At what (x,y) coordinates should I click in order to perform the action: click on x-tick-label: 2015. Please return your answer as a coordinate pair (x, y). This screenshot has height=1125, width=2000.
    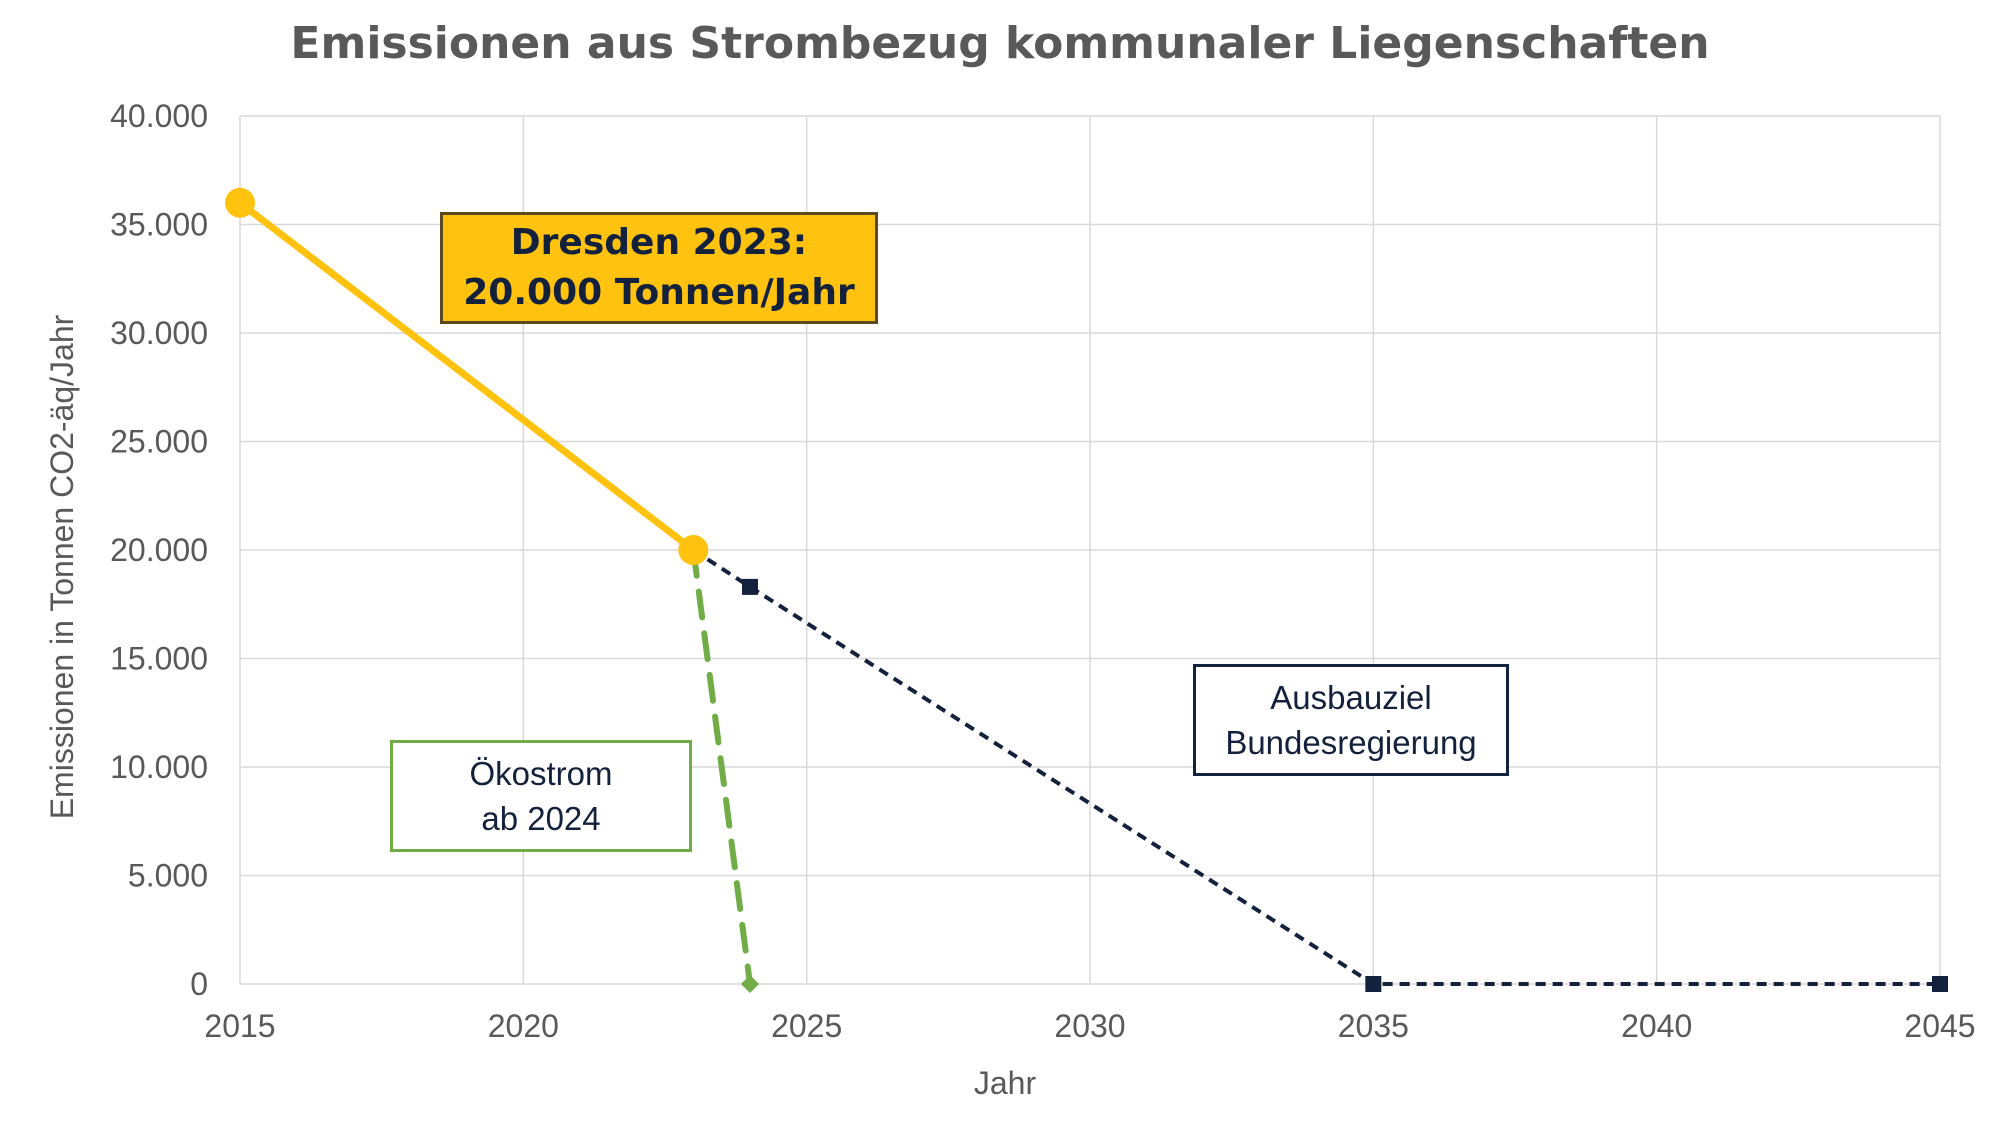
    Looking at the image, I should click on (239, 1026).